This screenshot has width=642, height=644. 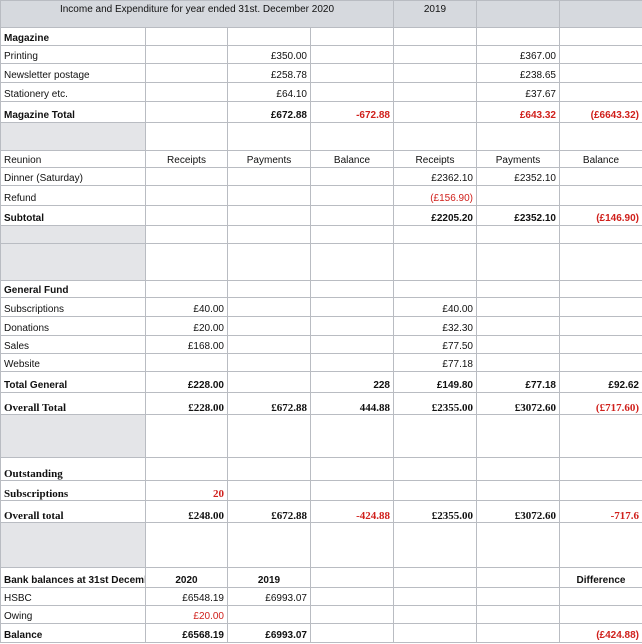 What do you see at coordinates (269, 112) in the screenshot?
I see `table-cell: £672.88` at bounding box center [269, 112].